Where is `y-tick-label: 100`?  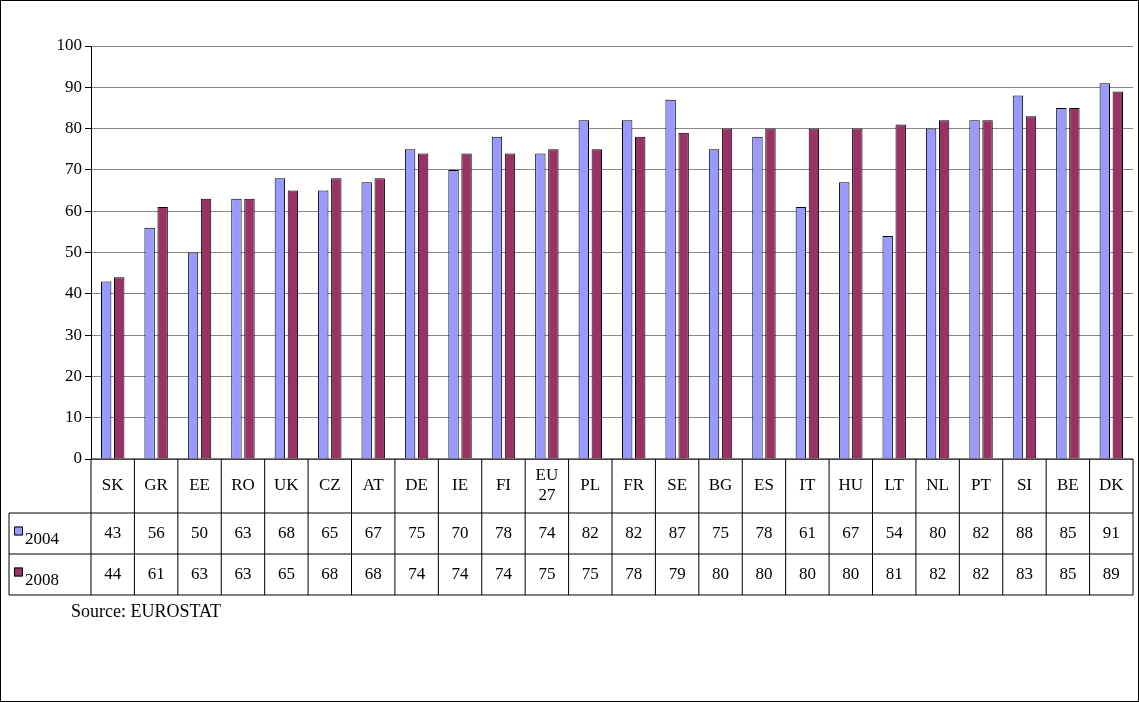 y-tick-label: 100 is located at coordinates (69, 45).